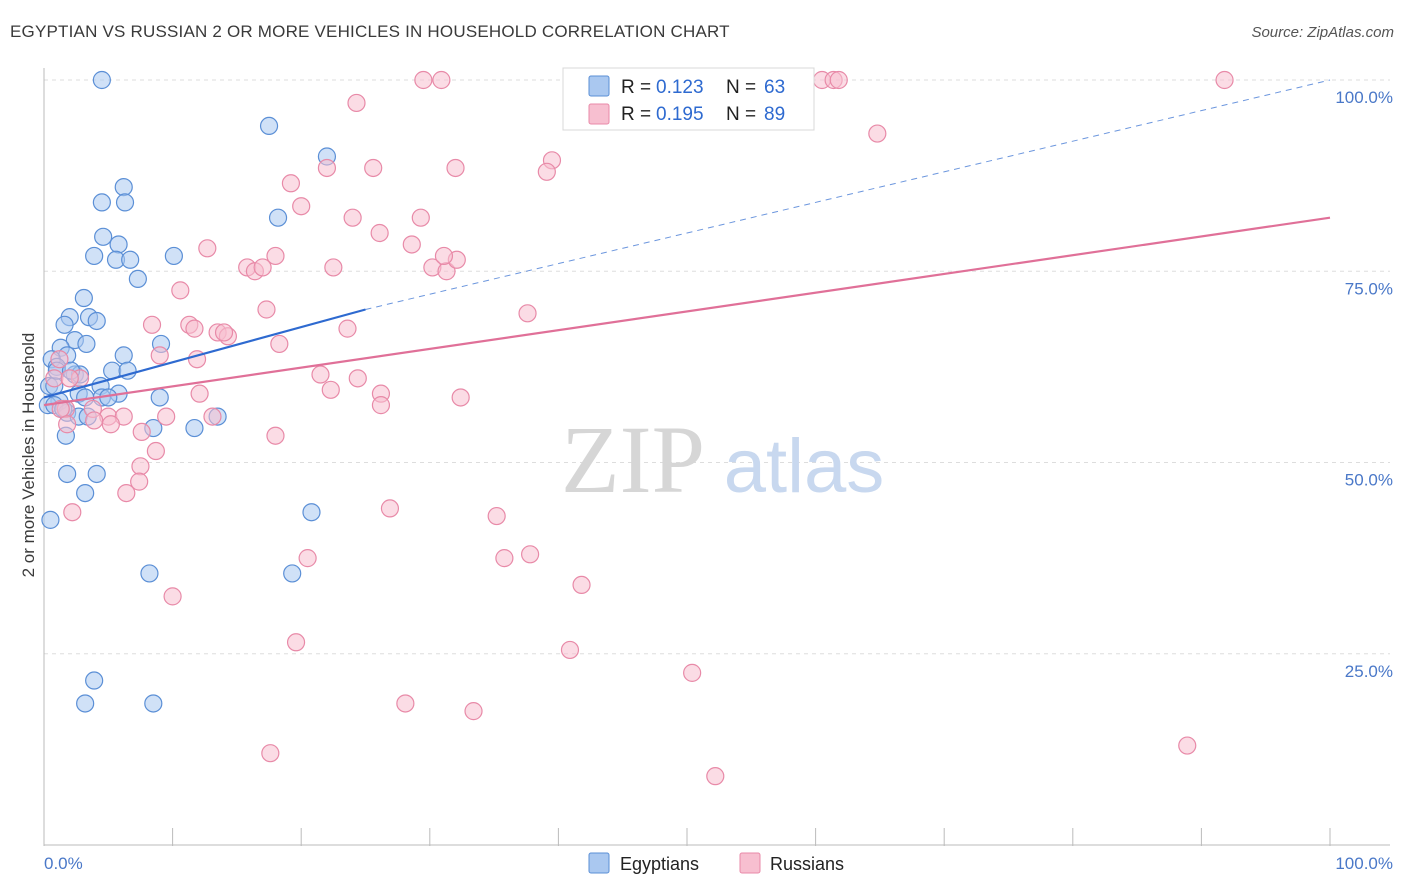  What do you see at coordinates (659, 864) in the screenshot?
I see `bottom-legend-egyptians: Egyptians` at bounding box center [659, 864].